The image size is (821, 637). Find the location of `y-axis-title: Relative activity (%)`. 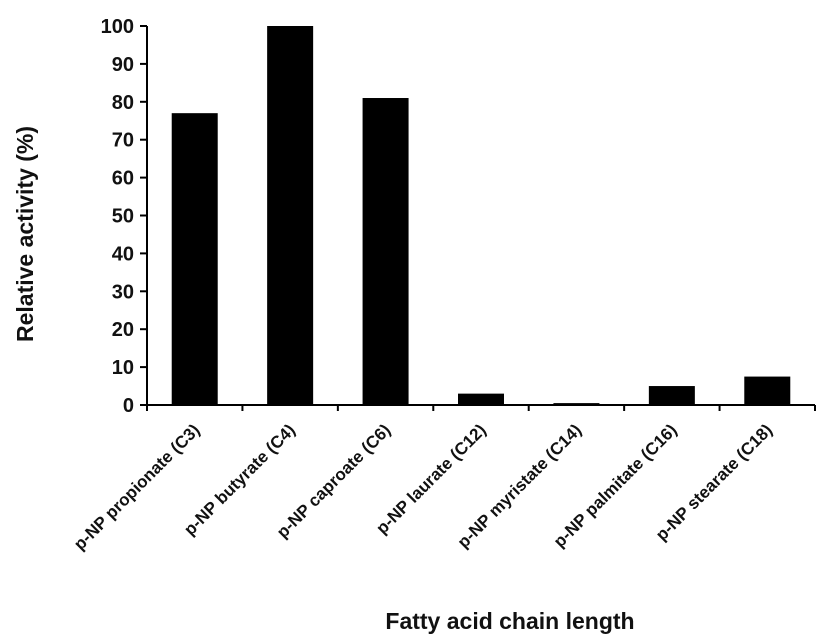

y-axis-title: Relative activity (%) is located at coordinates (25, 234).